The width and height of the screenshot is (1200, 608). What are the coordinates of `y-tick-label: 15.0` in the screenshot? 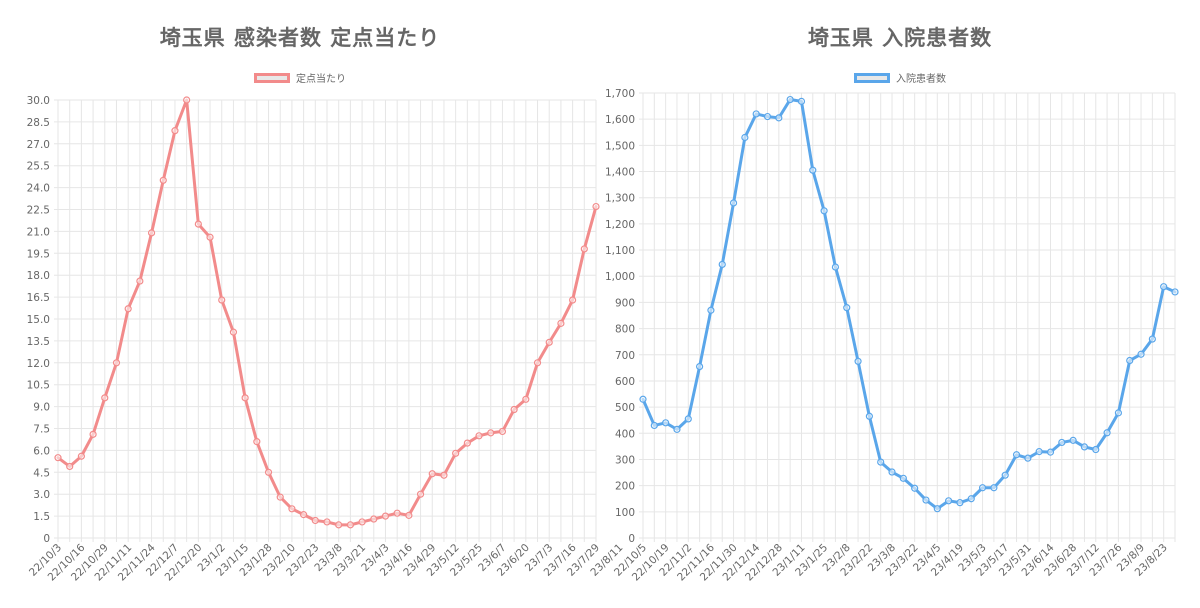 It's located at (38, 320).